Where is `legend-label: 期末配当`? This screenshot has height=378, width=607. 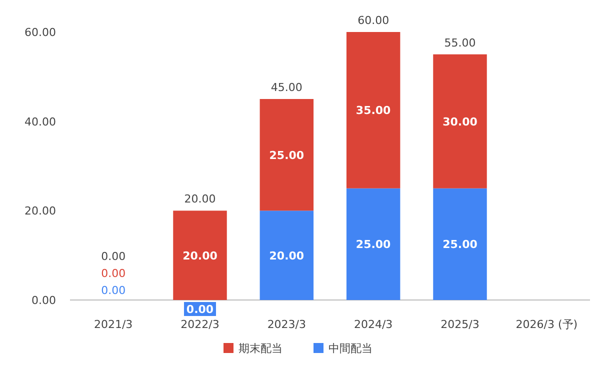
legend-label: 期末配当 is located at coordinates (260, 348).